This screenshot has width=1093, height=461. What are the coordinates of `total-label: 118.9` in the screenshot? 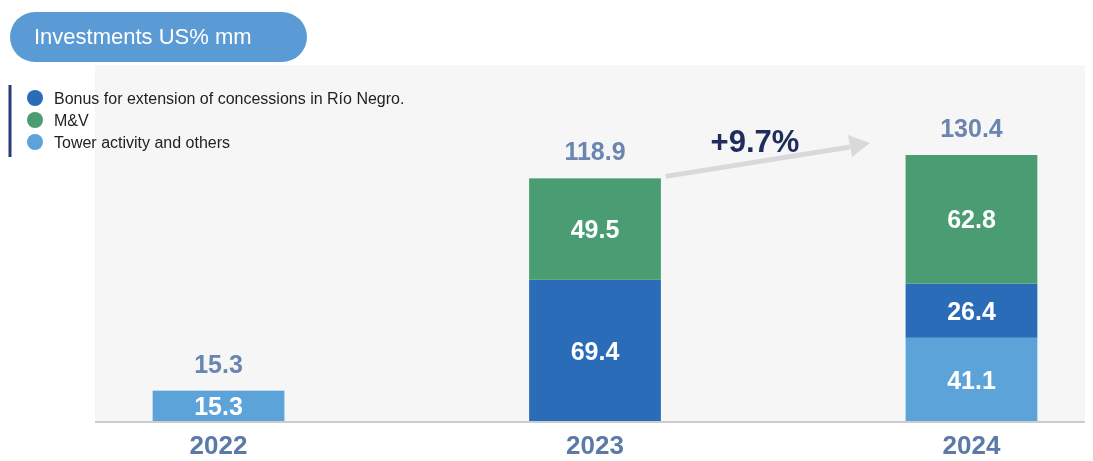 It's located at (595, 151).